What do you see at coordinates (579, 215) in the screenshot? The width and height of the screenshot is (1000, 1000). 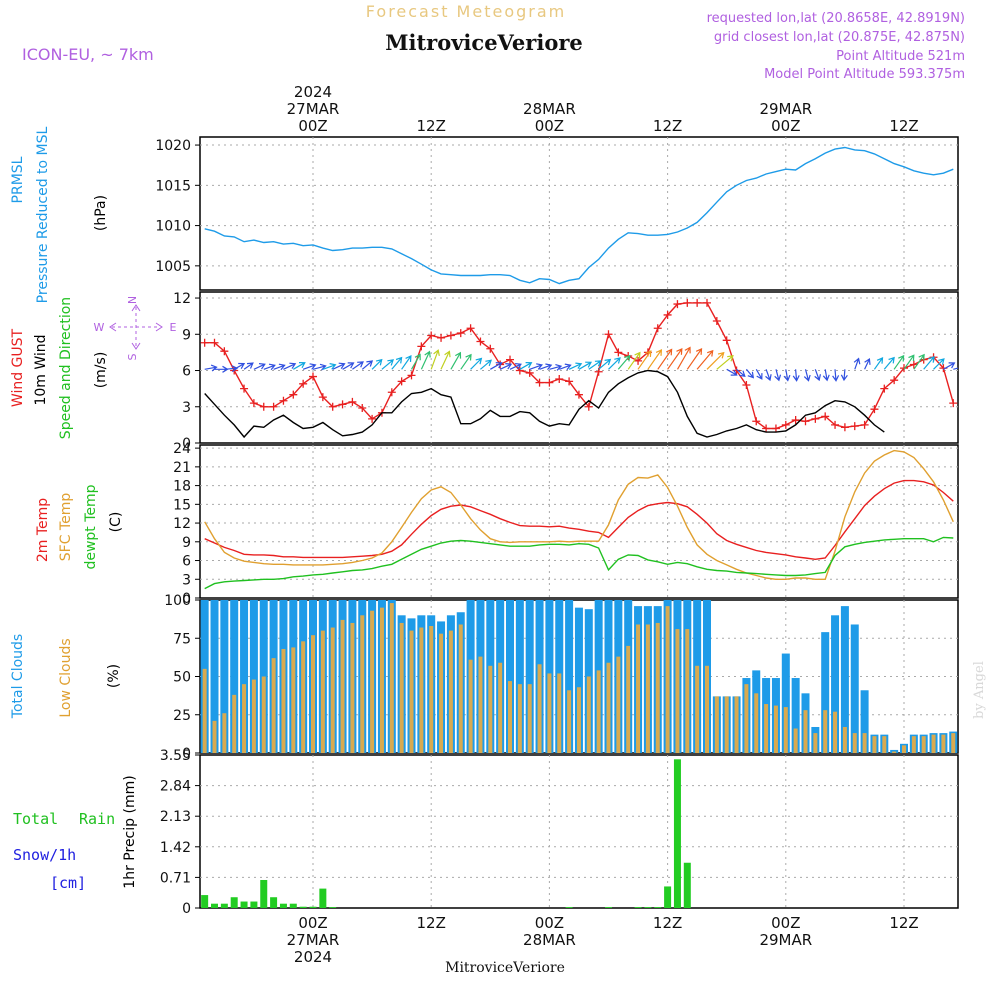 I see `pressure-line` at bounding box center [579, 215].